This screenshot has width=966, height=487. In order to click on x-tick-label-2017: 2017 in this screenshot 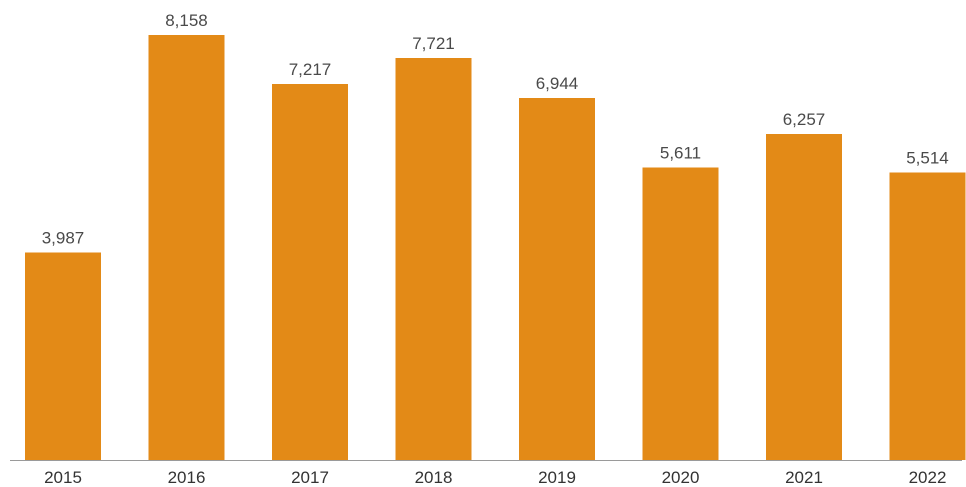, I will do `click(310, 477)`.